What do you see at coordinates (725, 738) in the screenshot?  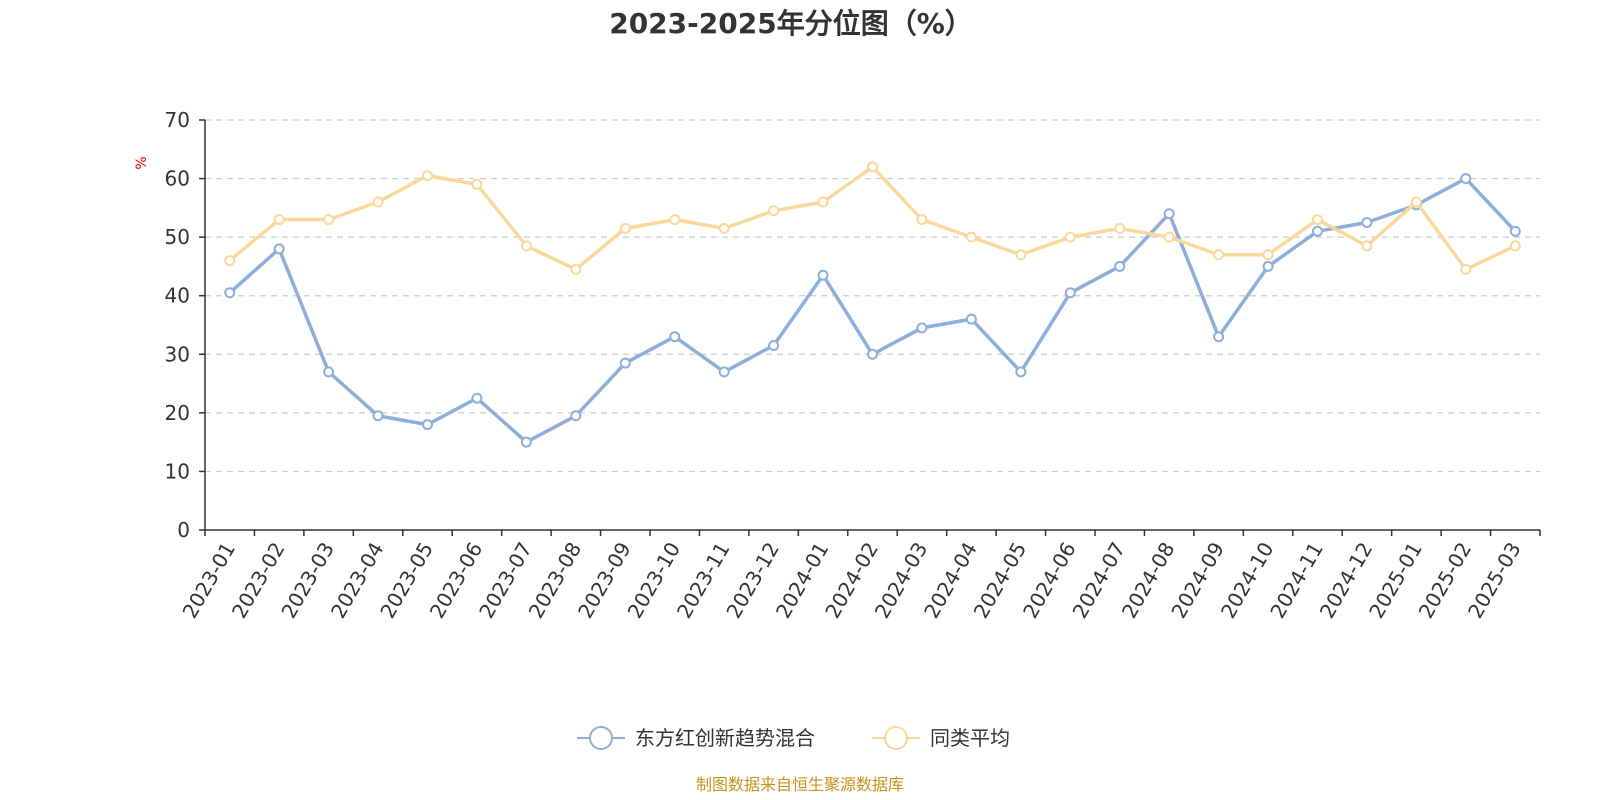 I see `legend-label: 东方红创新趋势混合` at bounding box center [725, 738].